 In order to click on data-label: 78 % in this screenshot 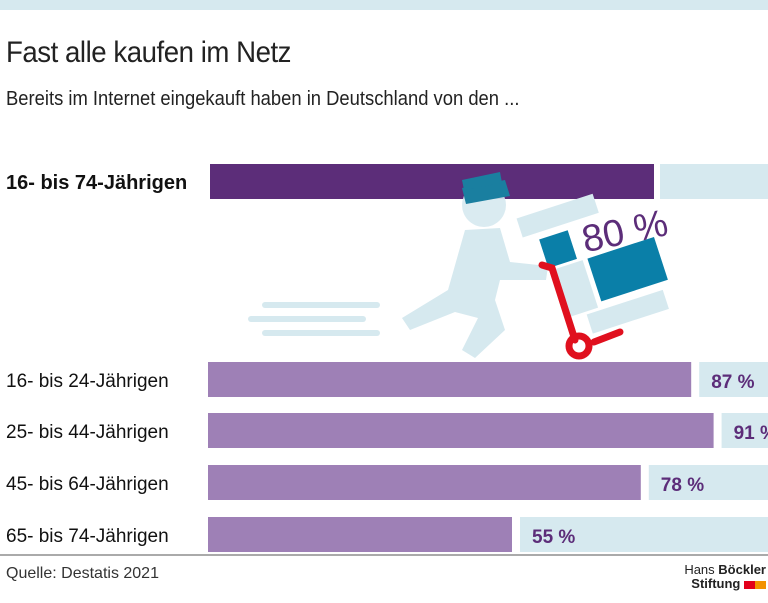, I will do `click(682, 485)`.